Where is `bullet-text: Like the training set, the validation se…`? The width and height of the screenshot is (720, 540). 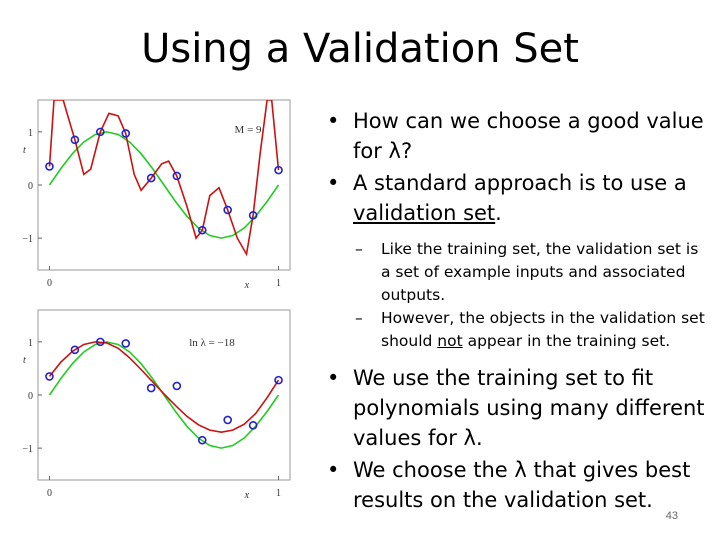 bullet-text: Like the training set, the validation se… is located at coordinates (540, 272).